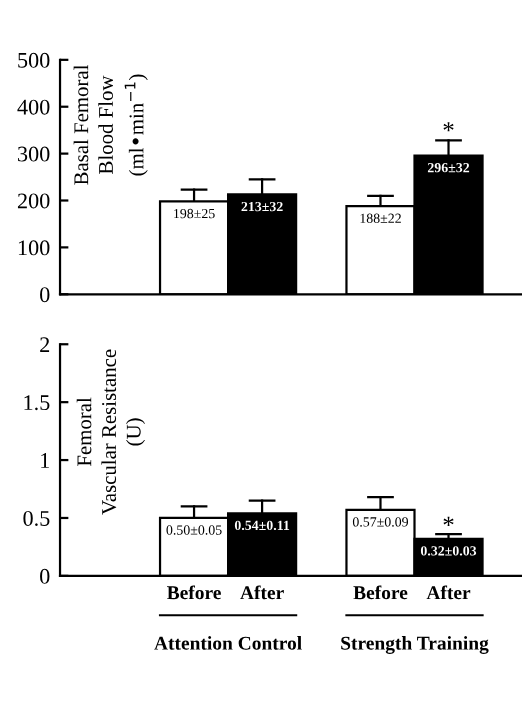 The image size is (522, 704). What do you see at coordinates (34, 248) in the screenshot?
I see `y-tick-label: 100` at bounding box center [34, 248].